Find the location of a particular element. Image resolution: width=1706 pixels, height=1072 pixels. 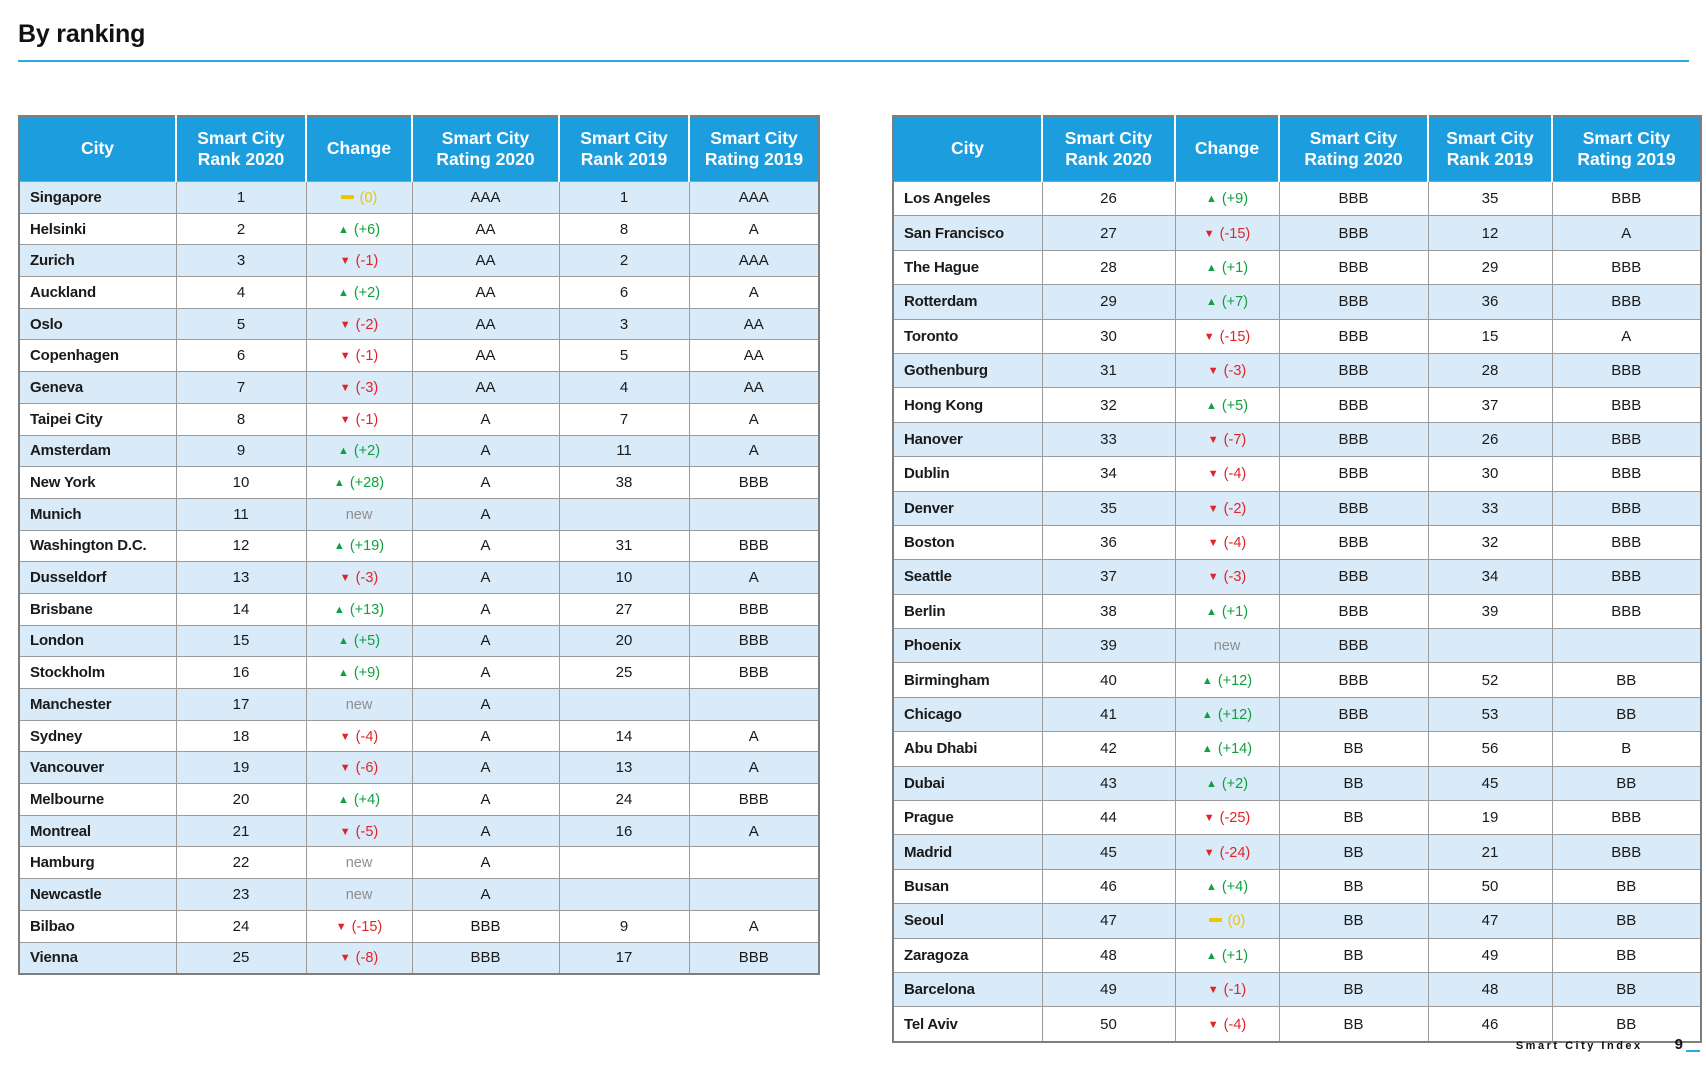

rank-2019-cell: 27 is located at coordinates (624, 609).